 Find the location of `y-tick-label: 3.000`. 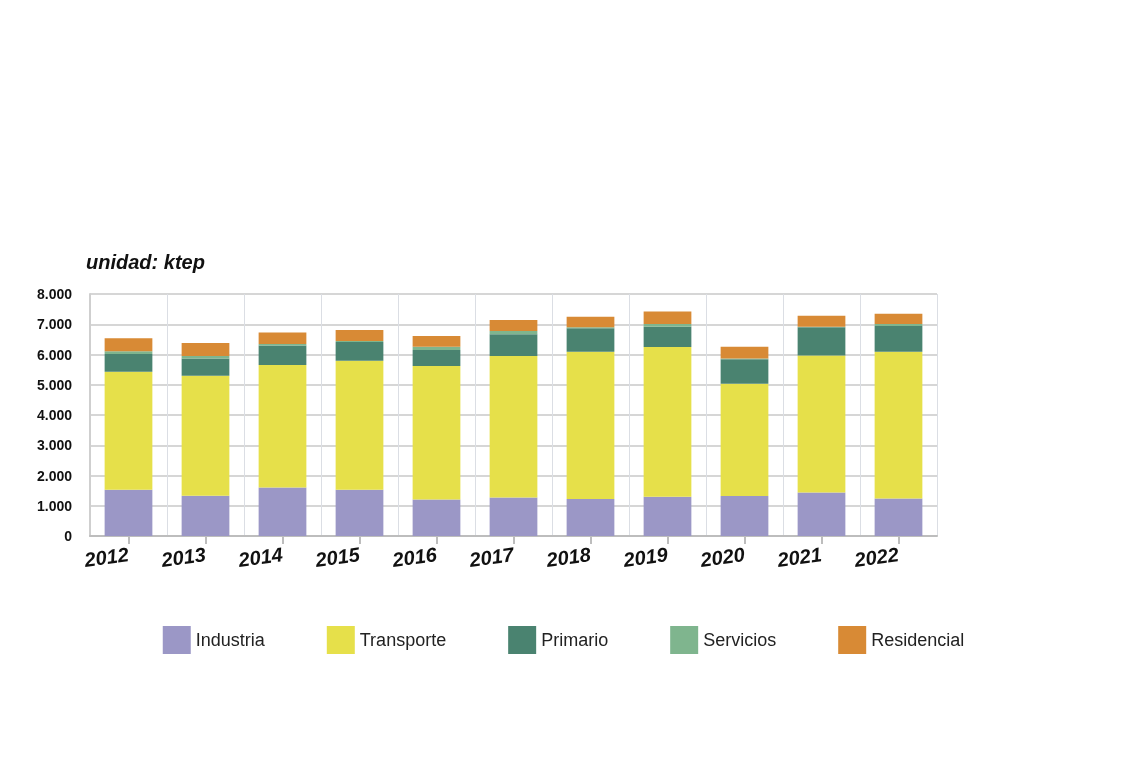

y-tick-label: 3.000 is located at coordinates (54, 445).